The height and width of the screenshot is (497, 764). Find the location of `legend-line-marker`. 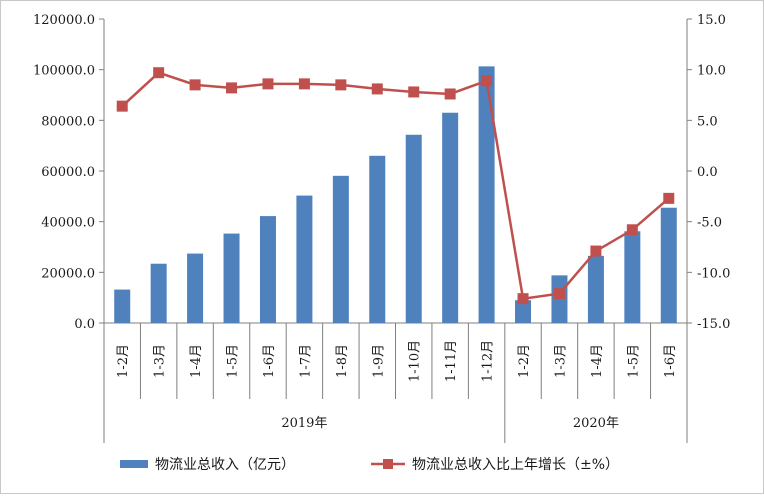

legend-line-marker is located at coordinates (388, 464).